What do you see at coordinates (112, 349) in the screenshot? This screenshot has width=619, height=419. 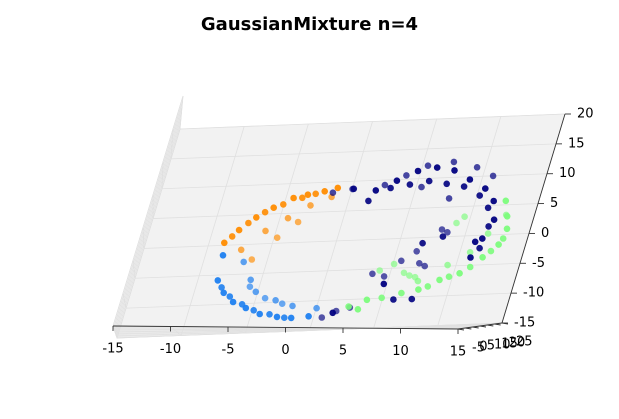 I see `x-tick-label: -15` at bounding box center [112, 349].